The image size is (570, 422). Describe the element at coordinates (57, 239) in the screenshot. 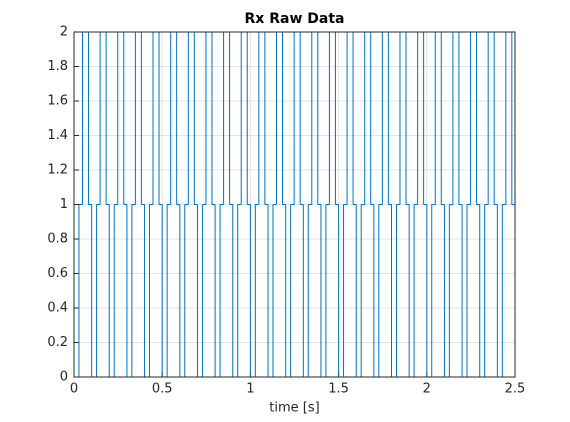

I see `y-tick-label: 0.8` at that location.